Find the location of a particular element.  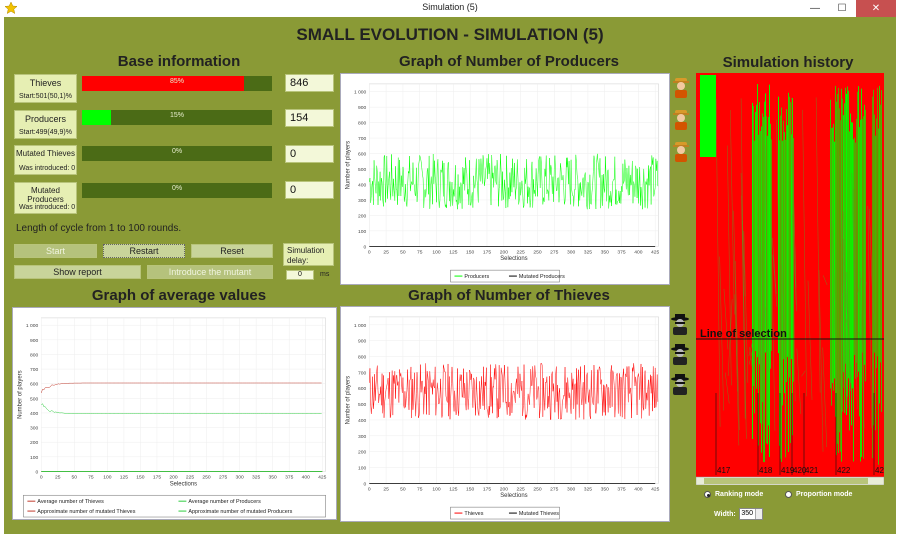

history-start-block is located at coordinates (708, 116).